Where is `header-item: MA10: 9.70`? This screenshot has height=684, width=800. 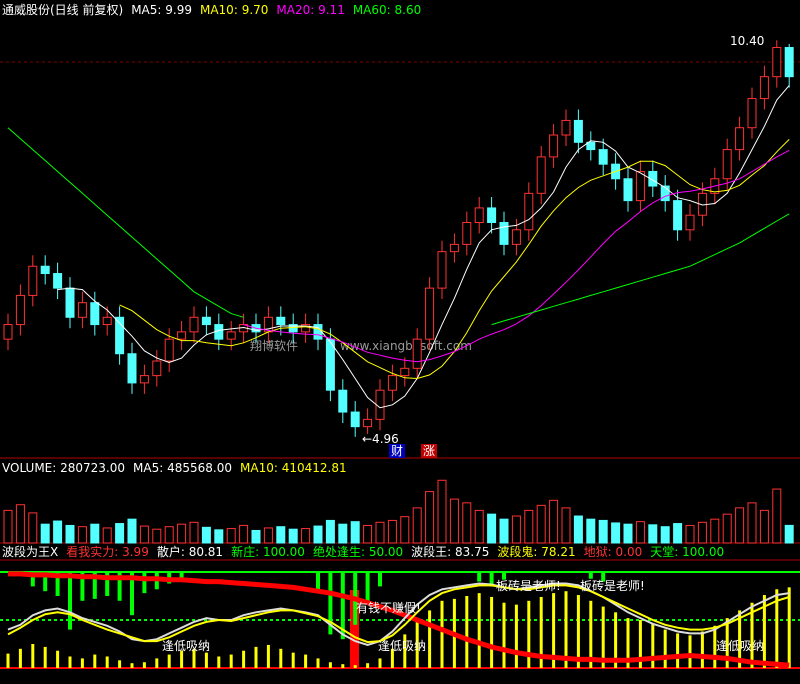
header-item: MA10: 9.70 is located at coordinates (234, 10).